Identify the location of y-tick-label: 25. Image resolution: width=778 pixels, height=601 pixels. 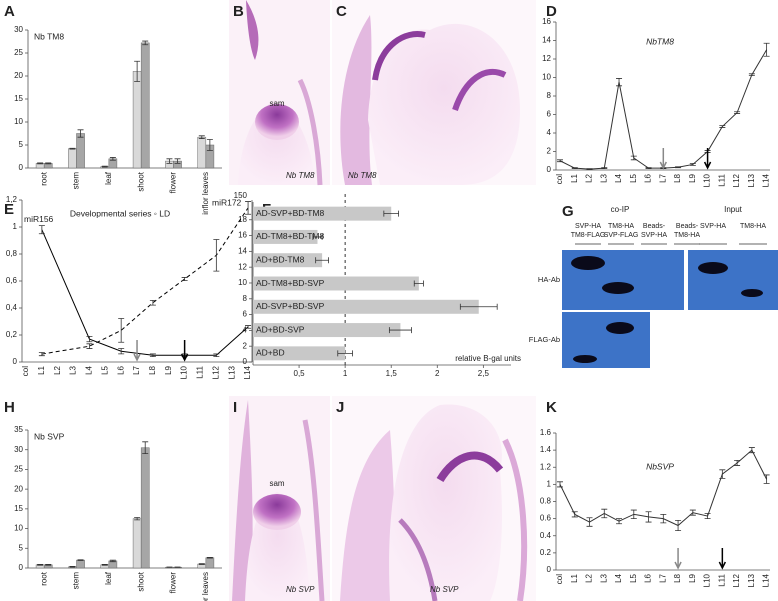
(18, 52).